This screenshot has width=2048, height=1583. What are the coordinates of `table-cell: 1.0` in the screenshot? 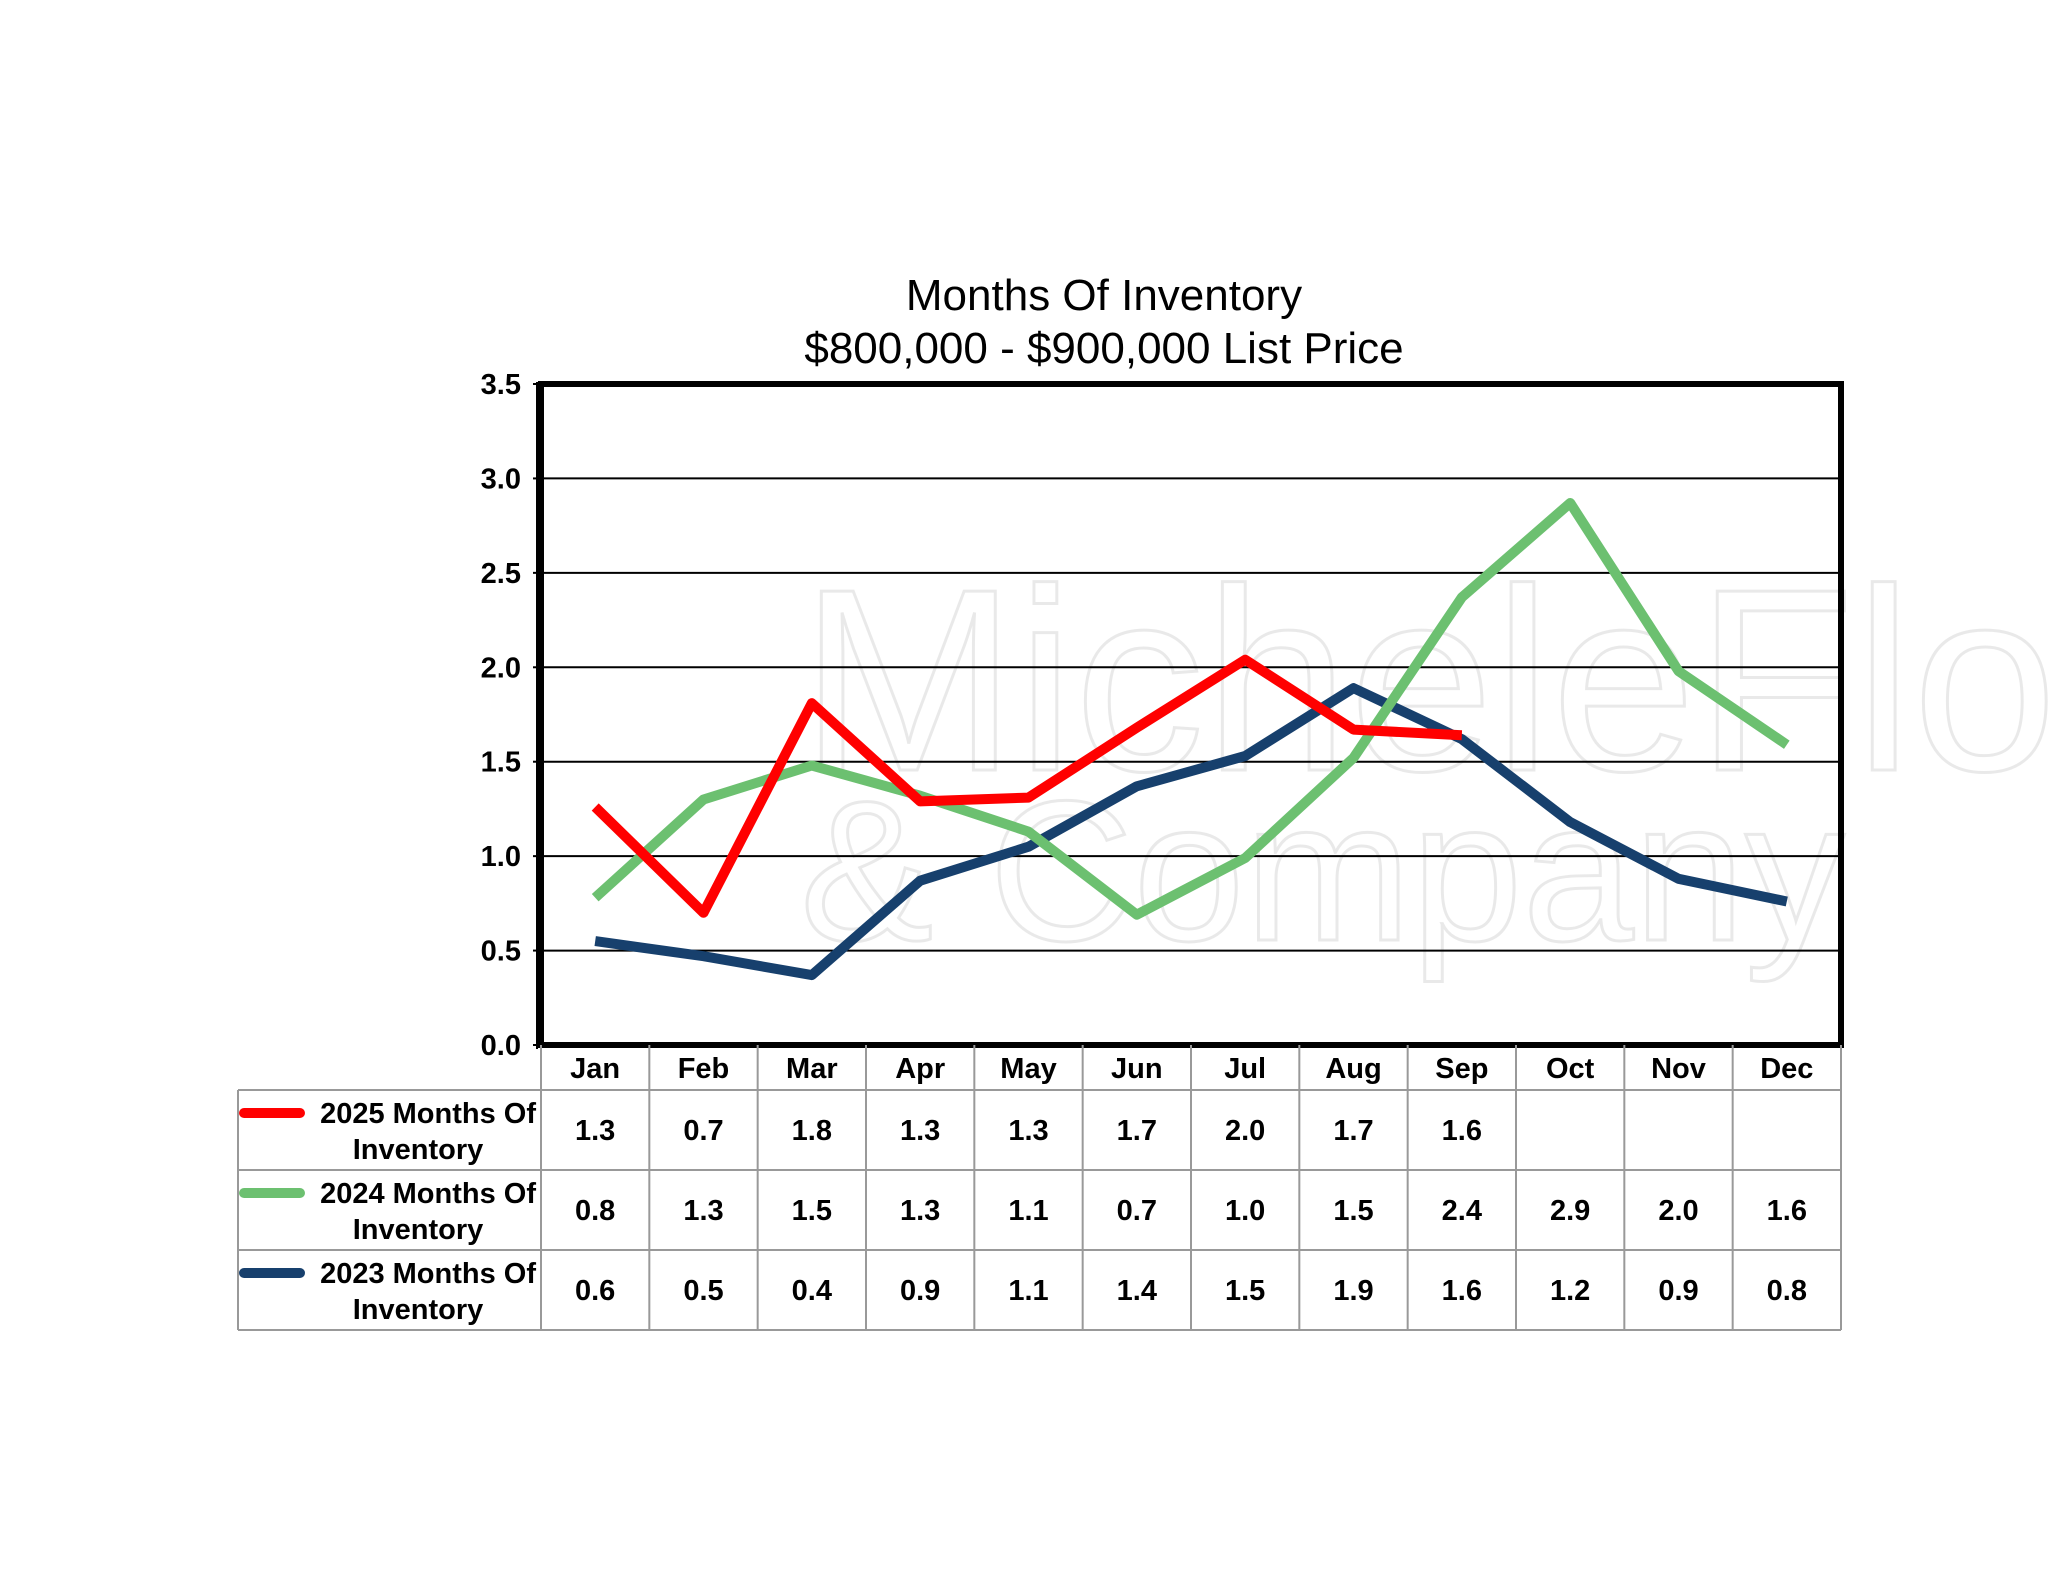 It's located at (1245, 1211).